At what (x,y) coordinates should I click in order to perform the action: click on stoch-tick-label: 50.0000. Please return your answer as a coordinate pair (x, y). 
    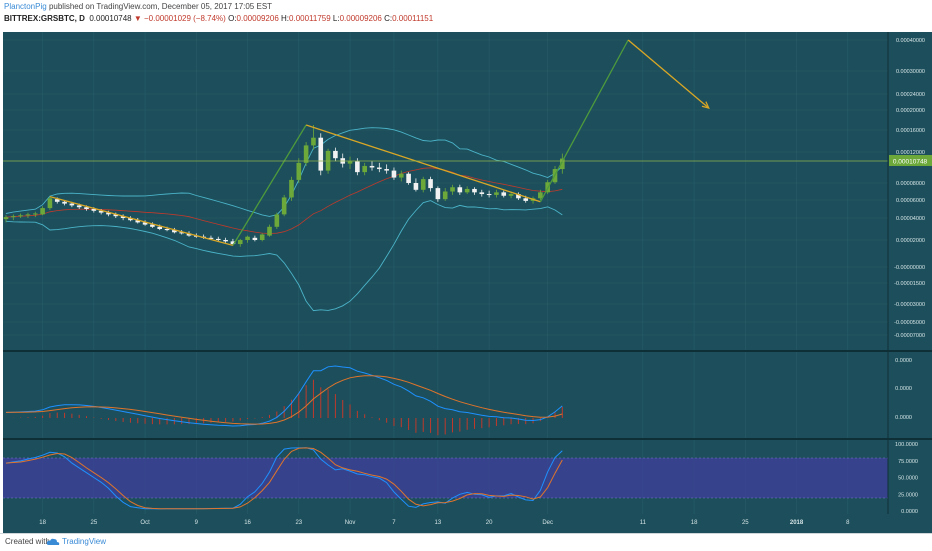
    Looking at the image, I should click on (908, 479).